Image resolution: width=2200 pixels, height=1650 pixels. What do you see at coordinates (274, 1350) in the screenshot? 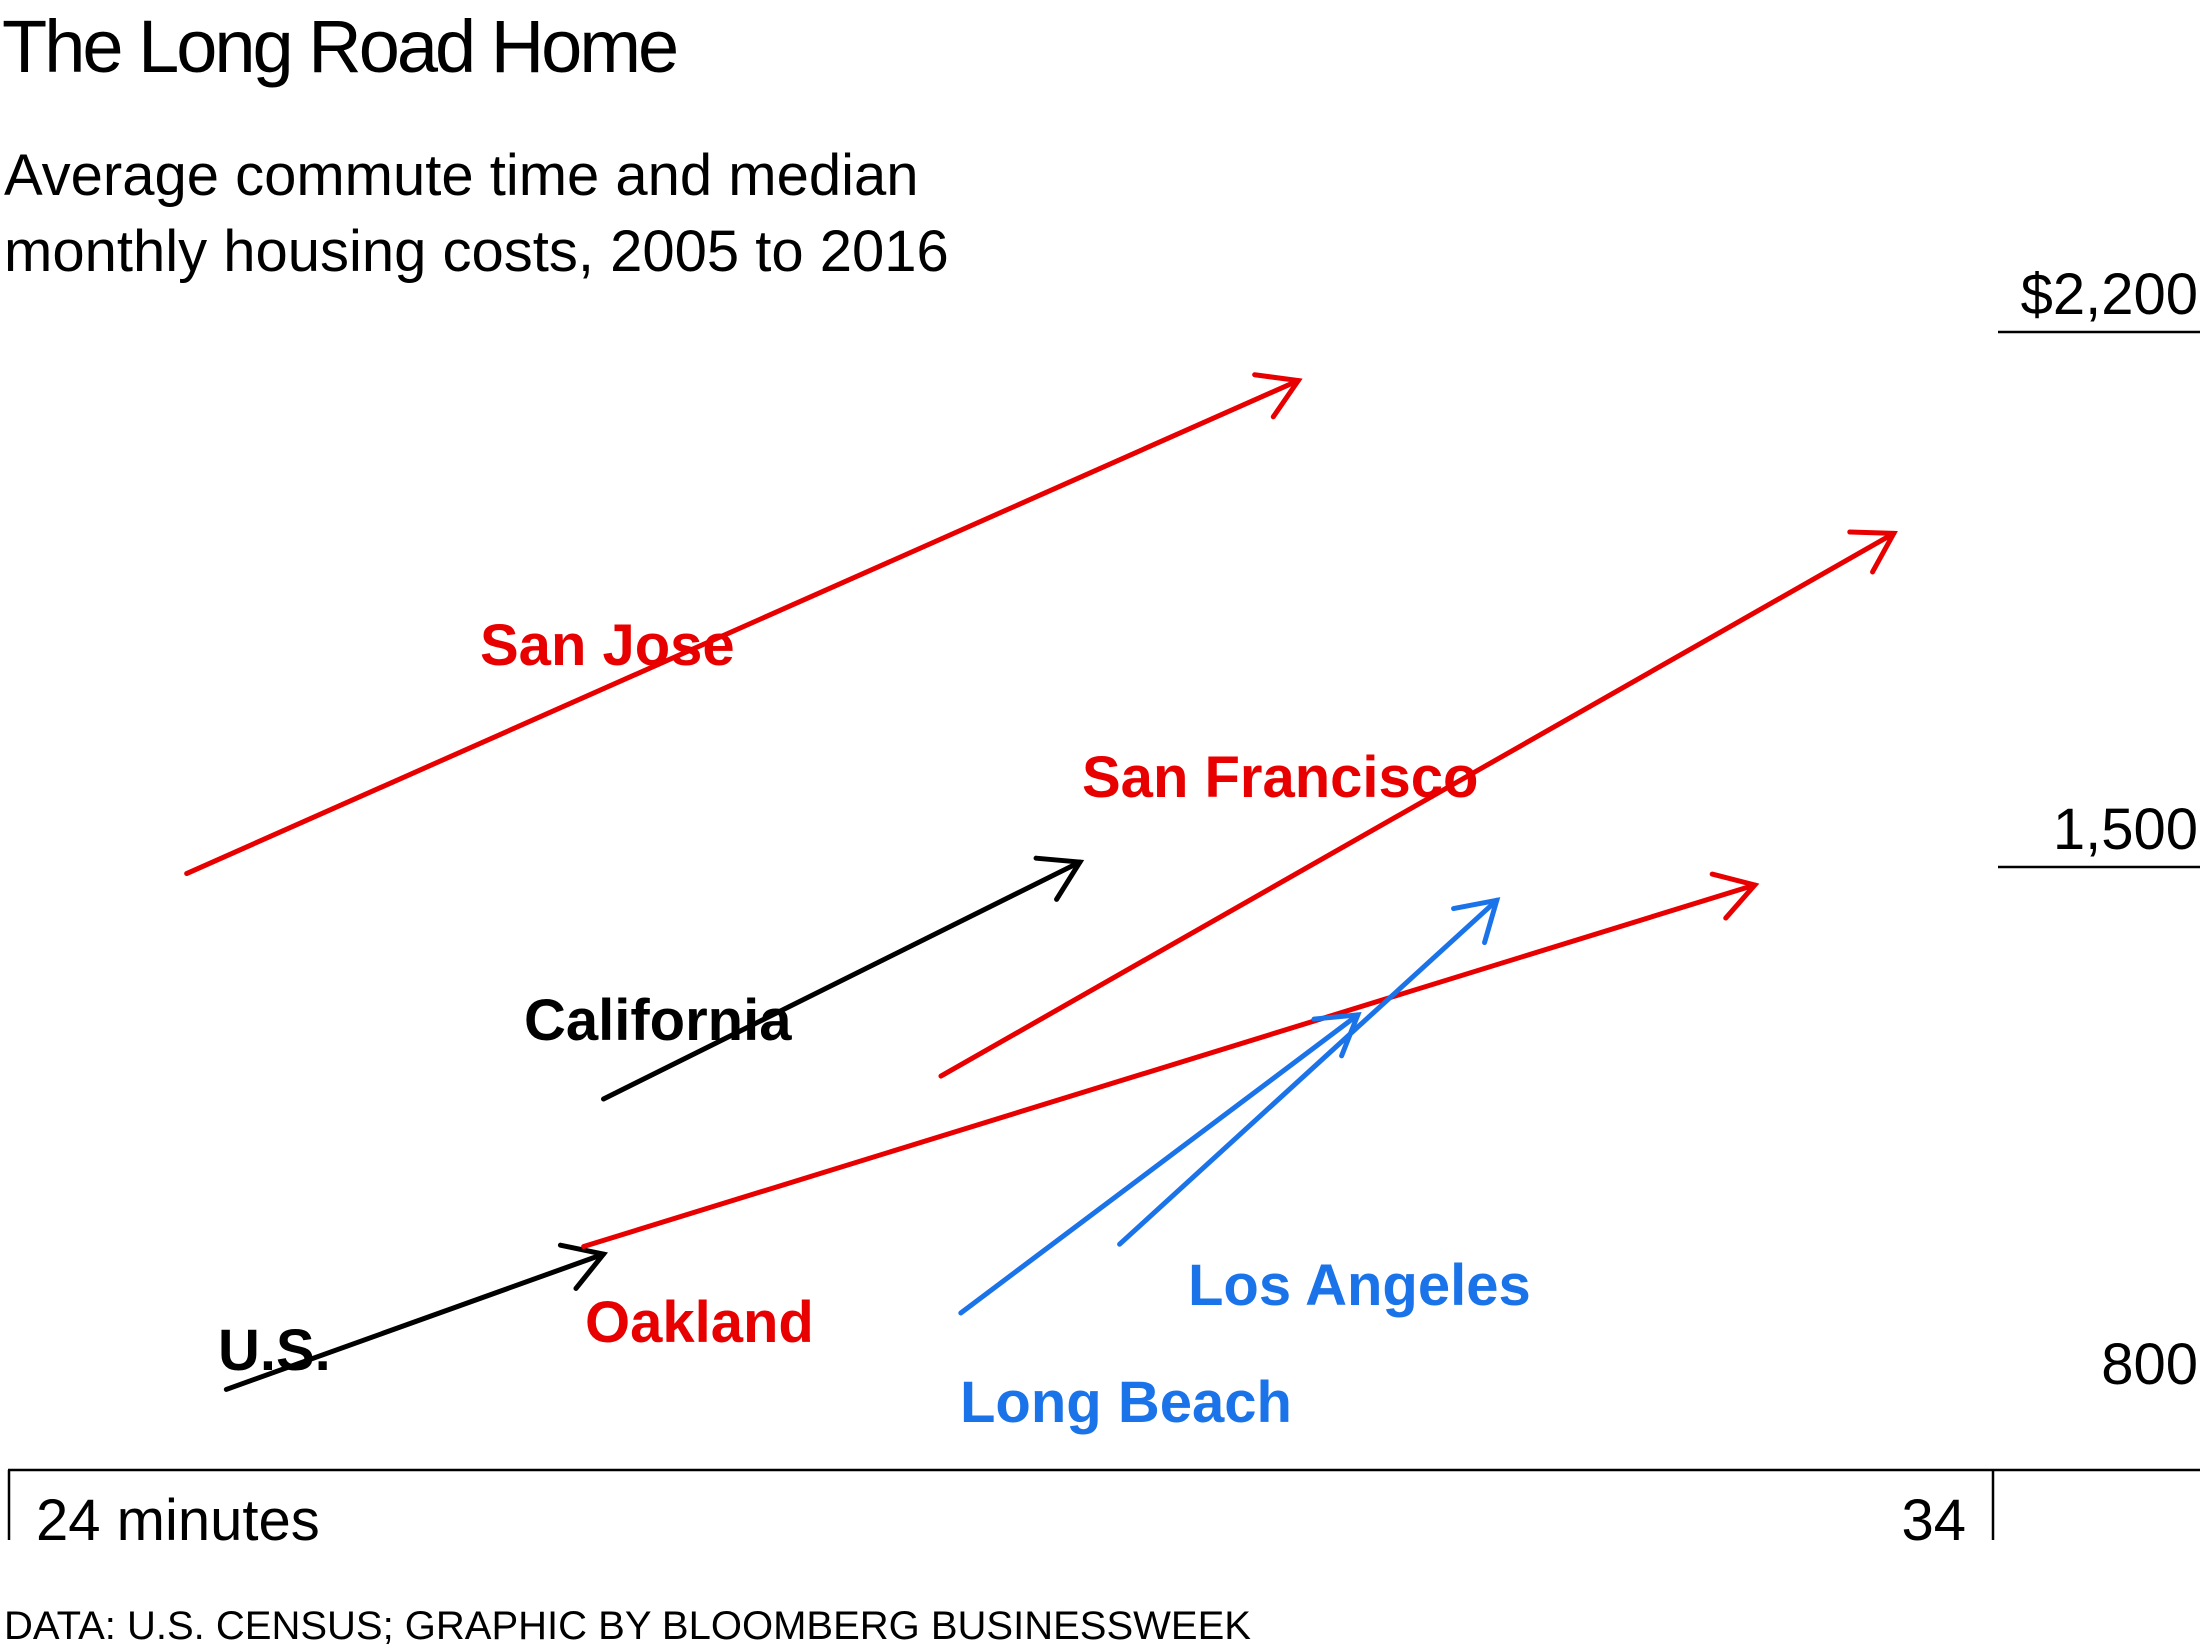
I see `label-u-s: U.S.` at bounding box center [274, 1350].